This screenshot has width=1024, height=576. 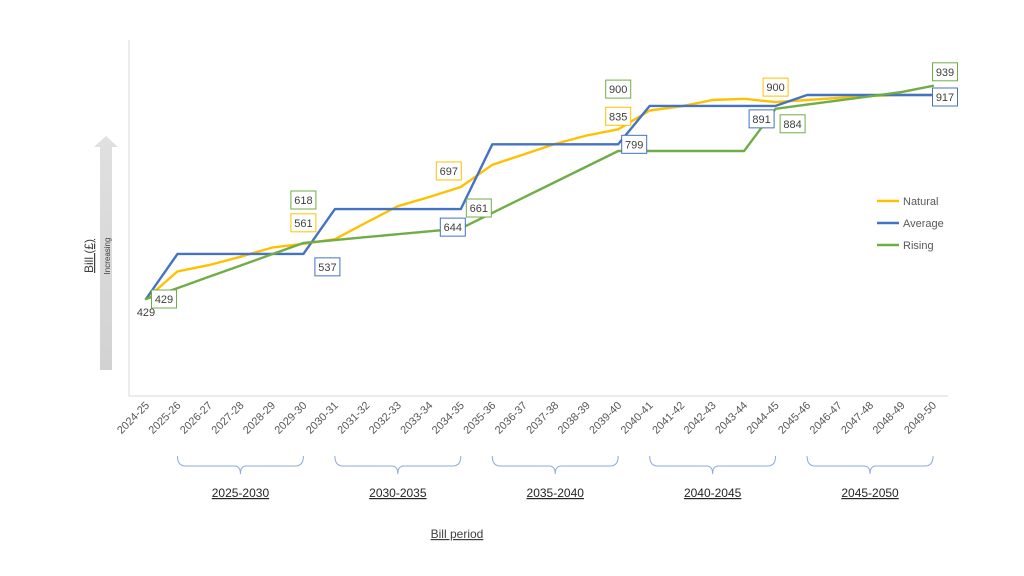 I want to click on y-axis-label: Bill (£), so click(x=89, y=256).